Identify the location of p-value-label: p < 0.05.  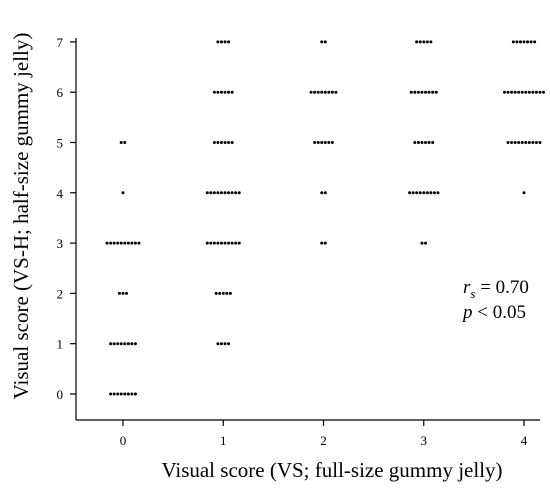
(493, 312).